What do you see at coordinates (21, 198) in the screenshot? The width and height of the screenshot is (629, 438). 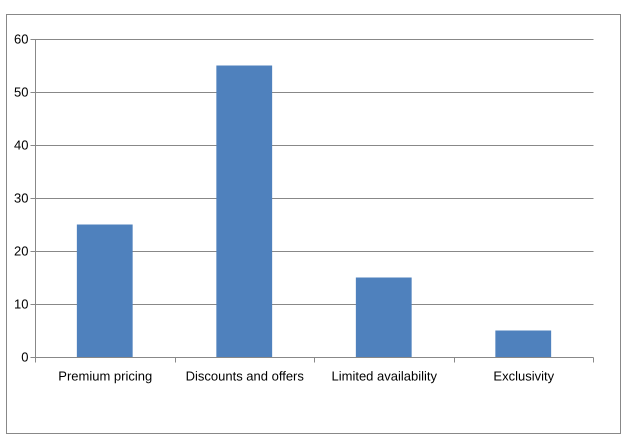 I see `y-tick-label: 30` at bounding box center [21, 198].